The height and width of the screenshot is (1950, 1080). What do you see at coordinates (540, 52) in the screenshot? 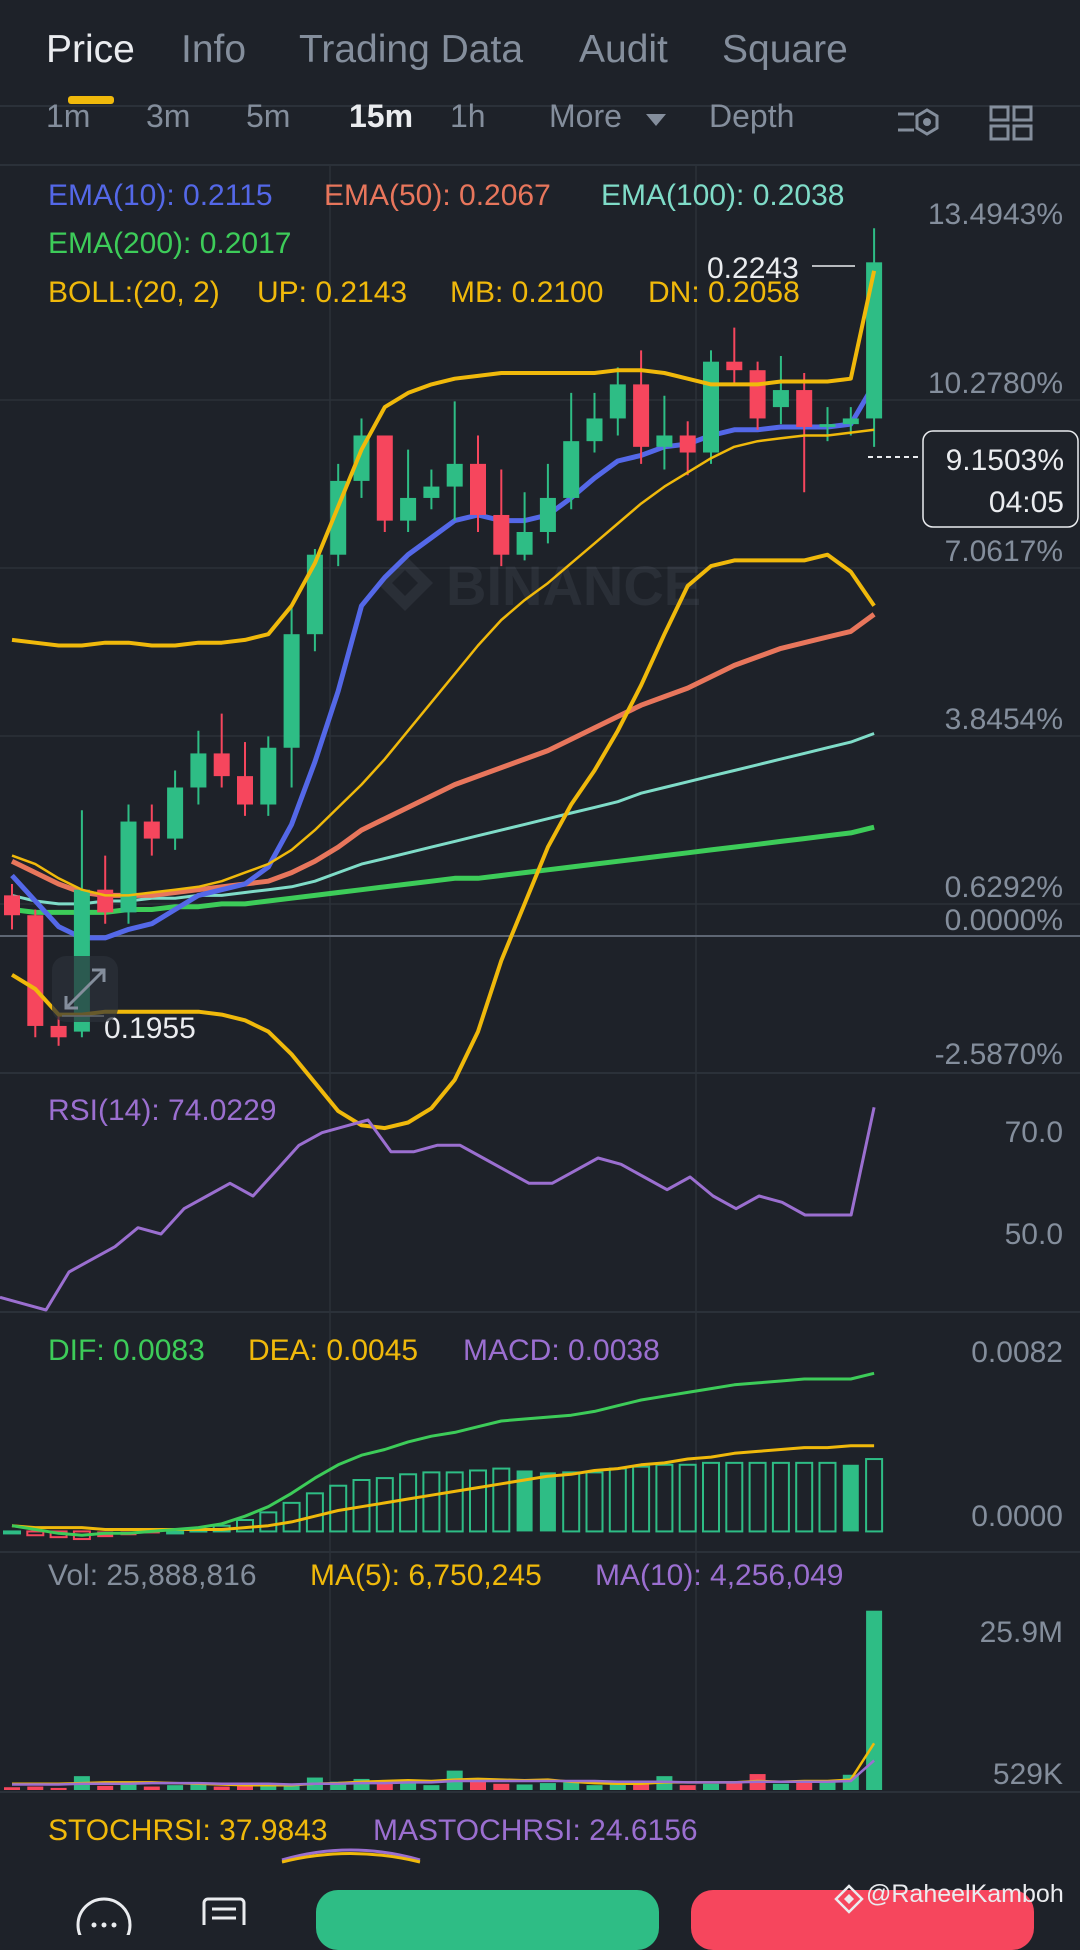
I see `top-tab-bar: Price Info Trading Data Audit Square` at bounding box center [540, 52].